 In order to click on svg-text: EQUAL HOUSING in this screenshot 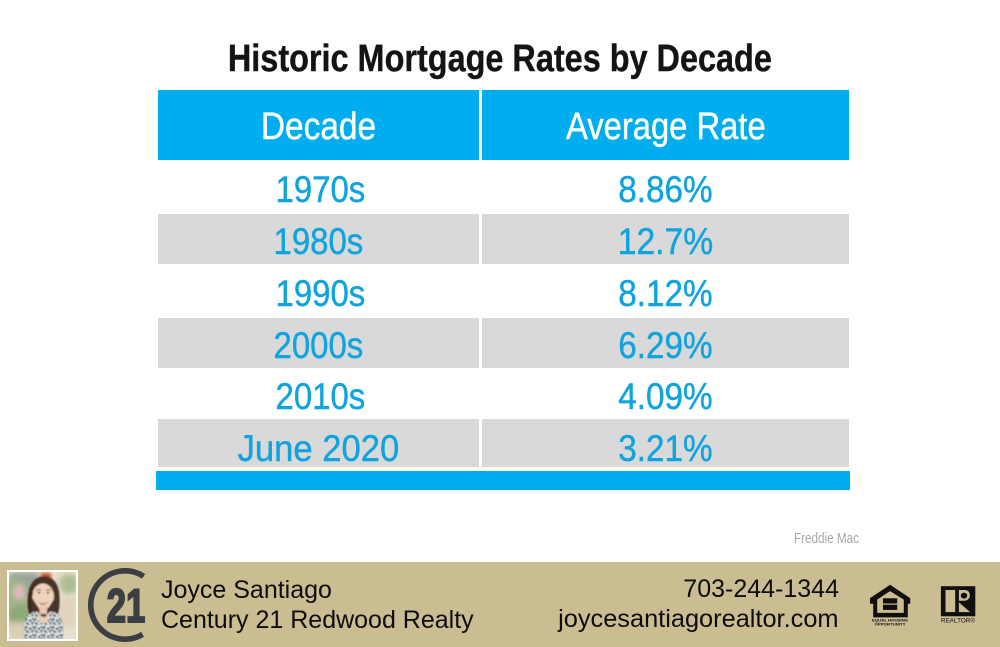, I will do `click(890, 620)`.